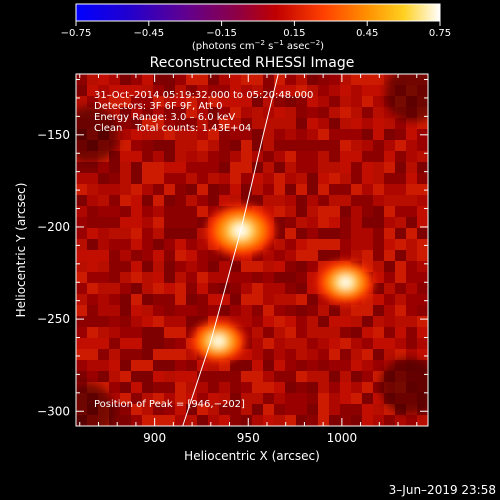  What do you see at coordinates (221, 33) in the screenshot?
I see `colorbar-tick-label: −0.15` at bounding box center [221, 33].